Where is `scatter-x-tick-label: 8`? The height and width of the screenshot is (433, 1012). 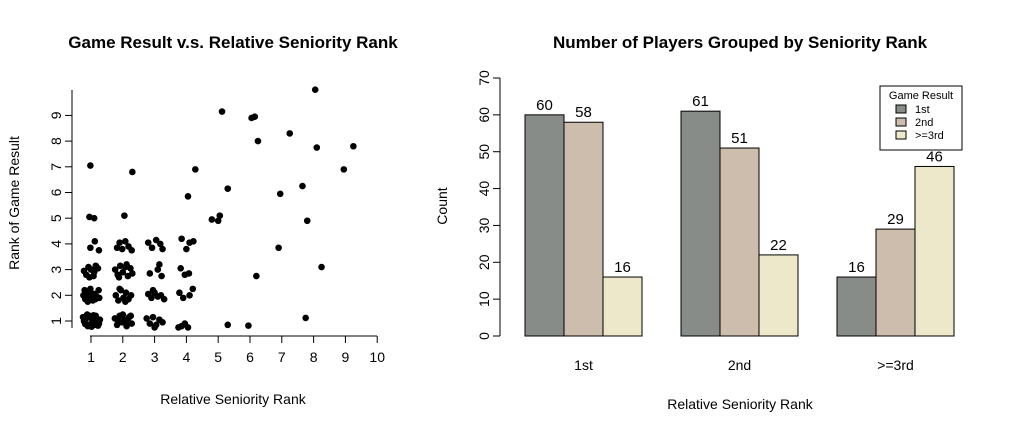
scatter-x-tick-label: 8 is located at coordinates (314, 357).